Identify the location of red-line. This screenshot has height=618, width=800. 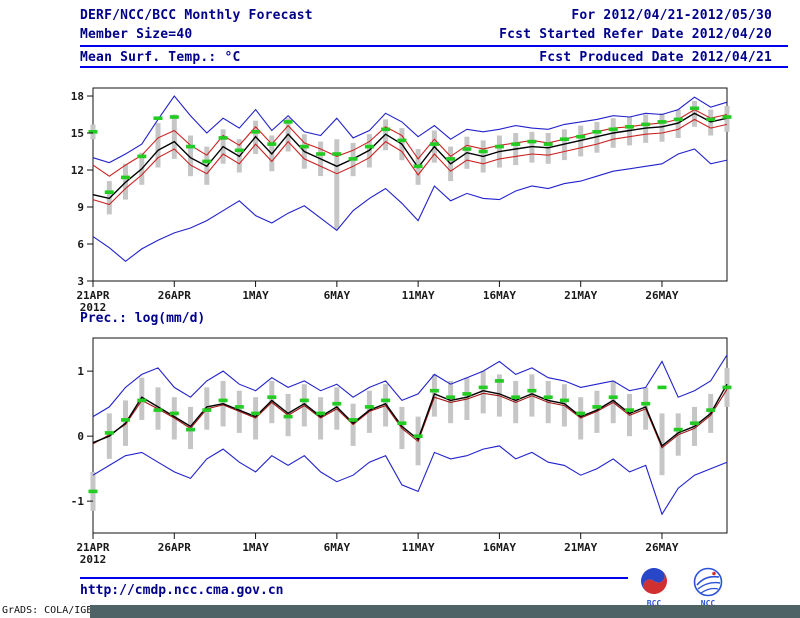
(410, 419).